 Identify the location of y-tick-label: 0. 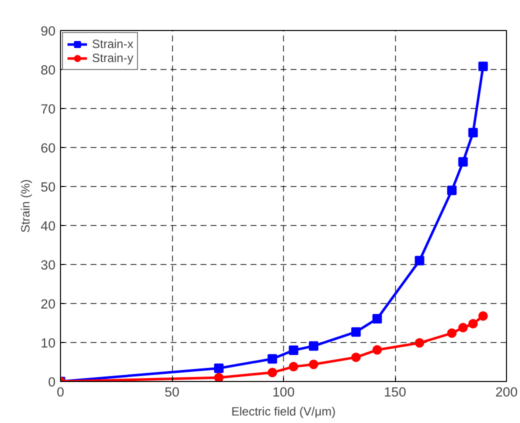
(52, 382).